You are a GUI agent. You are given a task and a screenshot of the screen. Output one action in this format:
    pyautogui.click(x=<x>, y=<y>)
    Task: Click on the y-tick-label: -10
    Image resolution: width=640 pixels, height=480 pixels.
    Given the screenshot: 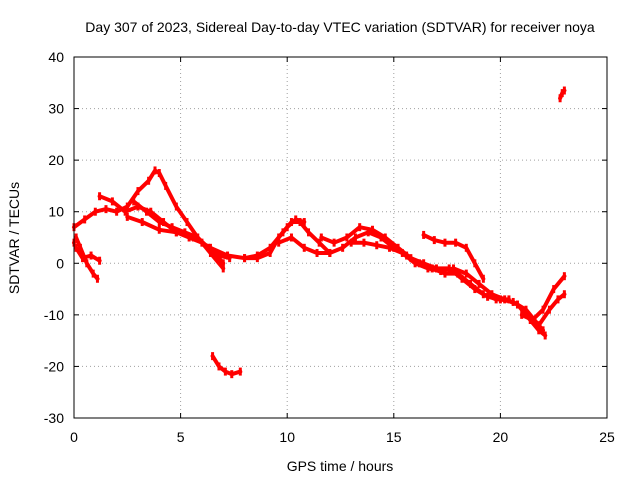 What is the action you would take?
    pyautogui.click(x=54, y=315)
    